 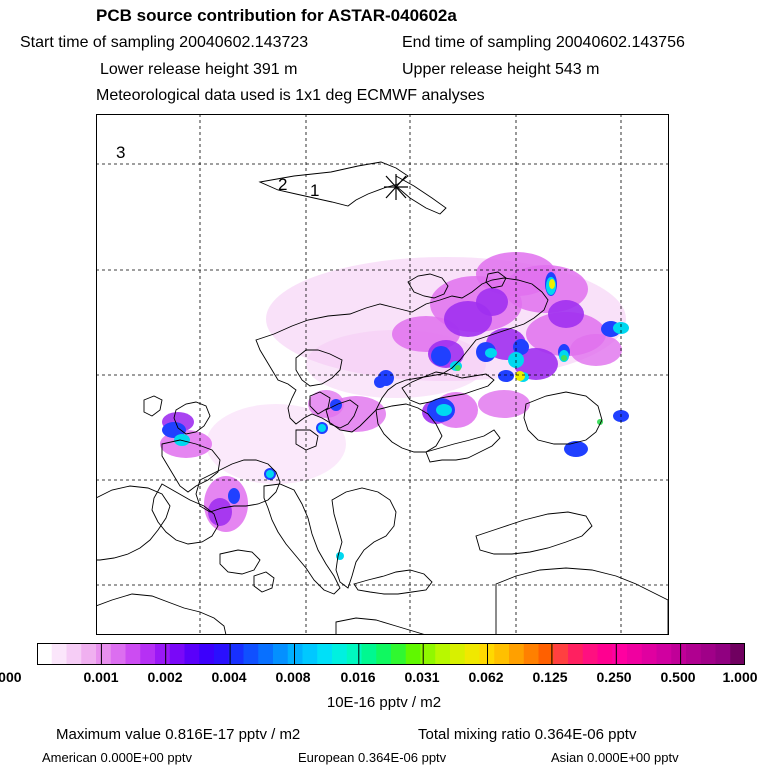 What do you see at coordinates (178, 734) in the screenshot?
I see `max-value-label: Maximum value 0.816E-17 pptv / m2` at bounding box center [178, 734].